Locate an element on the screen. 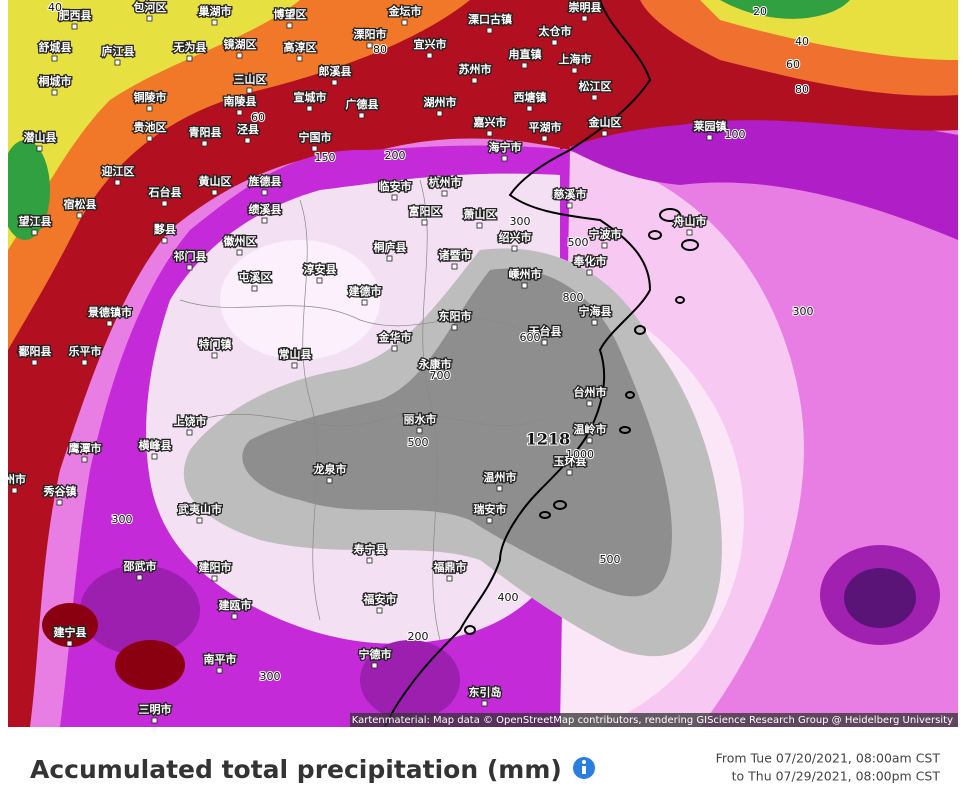 Image resolution: width=967 pixels, height=793 pixels. city-label: 宿松县 is located at coordinates (80, 204).